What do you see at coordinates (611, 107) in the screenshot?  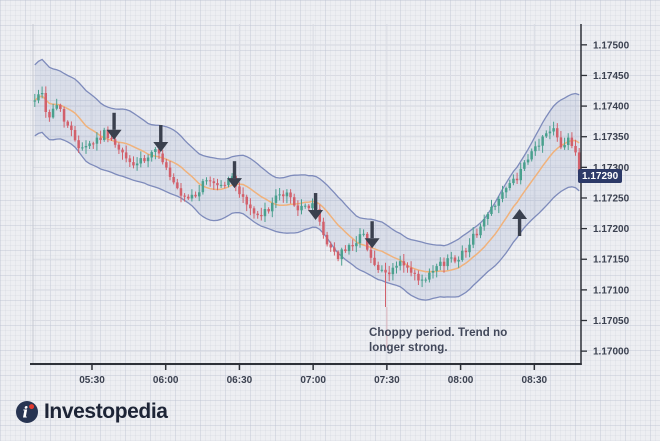 I see `svg-text: 1.17400` at bounding box center [611, 107].